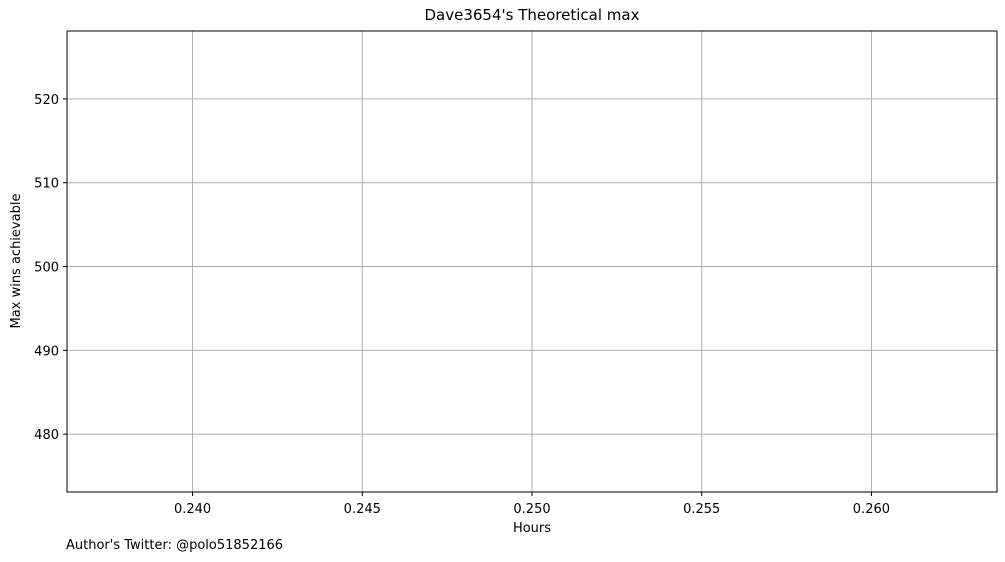 This screenshot has width=1005, height=562. I want to click on x-tick-label: 0.245, so click(362, 509).